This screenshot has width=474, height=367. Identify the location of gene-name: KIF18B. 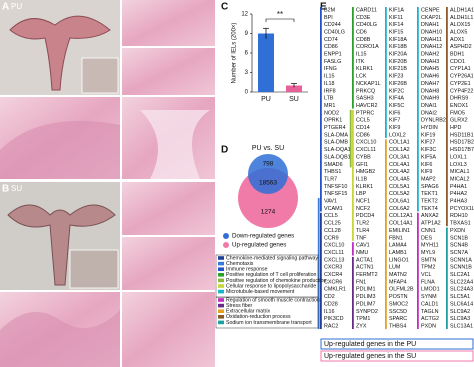
(398, 47).